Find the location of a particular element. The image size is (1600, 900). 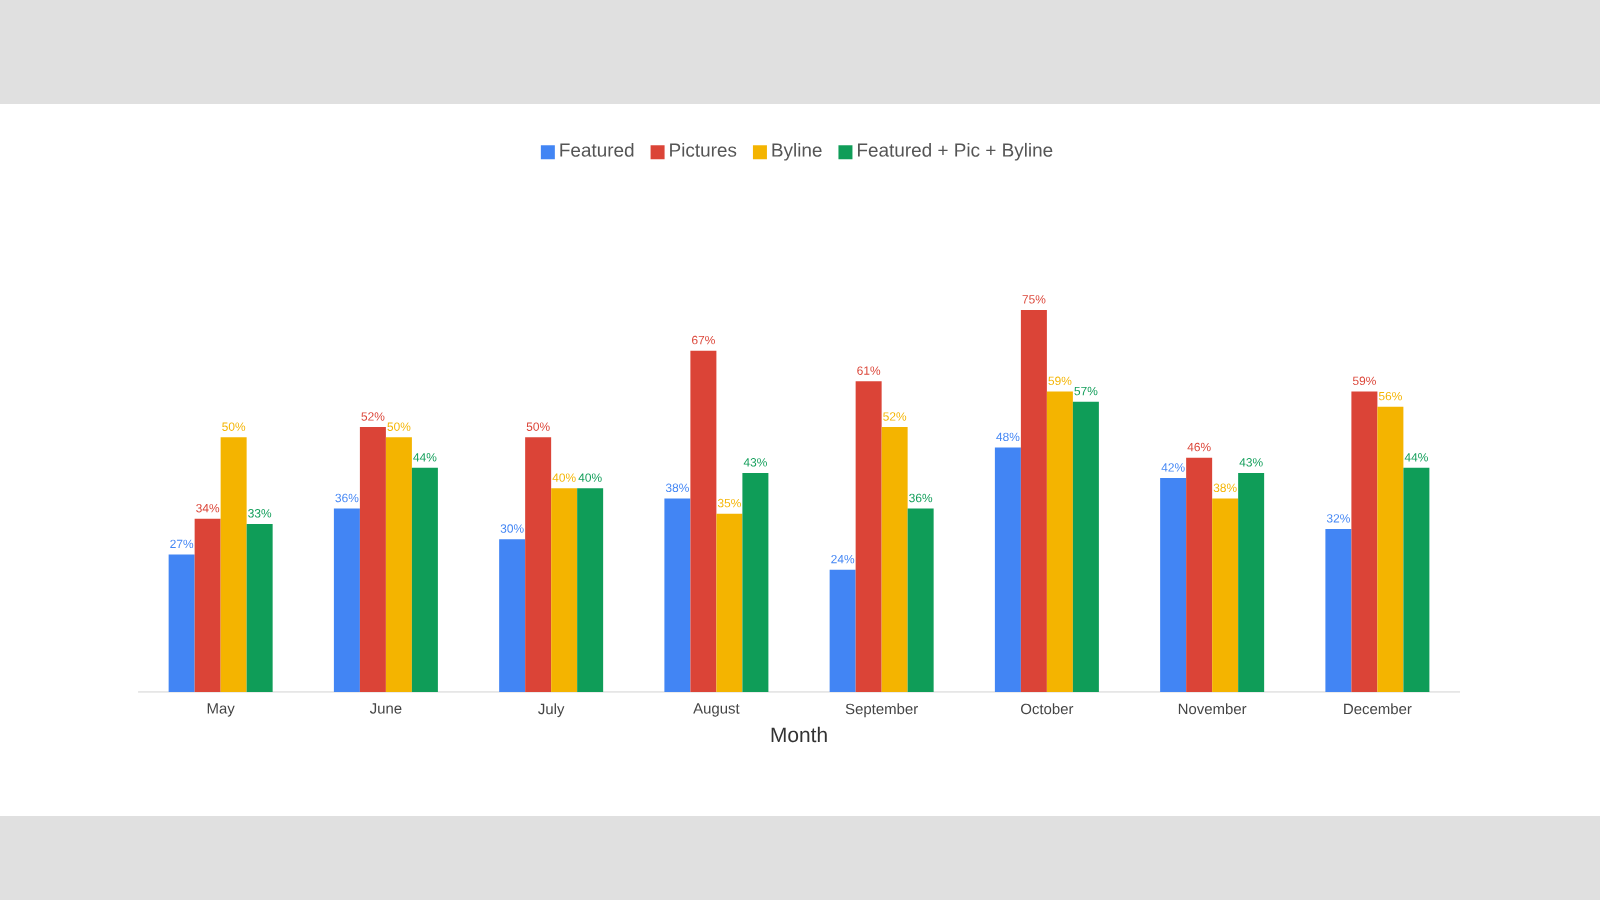

legend-label: Pictures is located at coordinates (703, 149).